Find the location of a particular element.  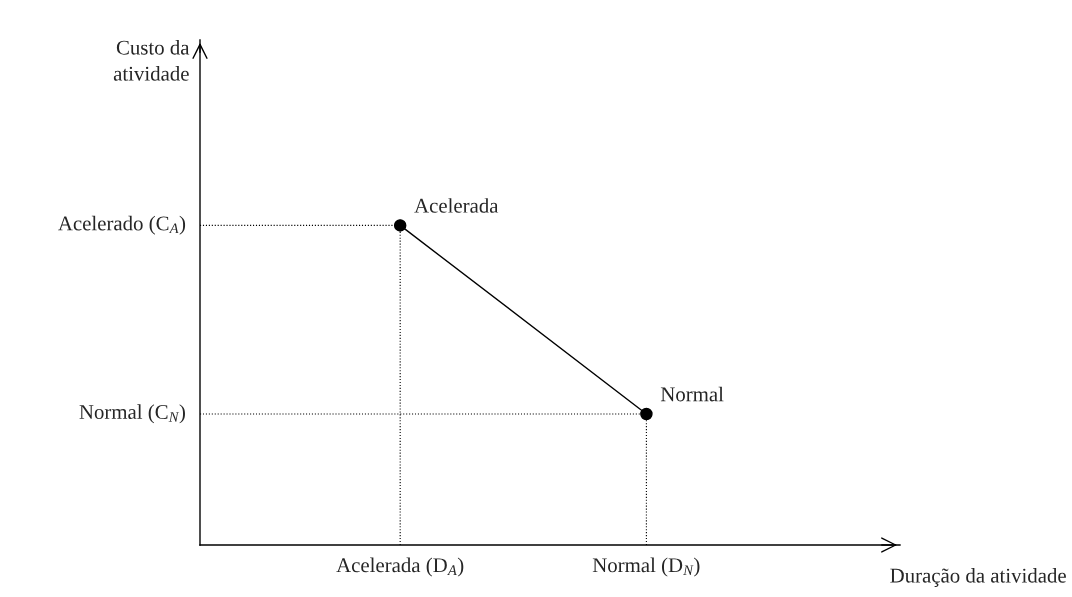

annotation: Normal is located at coordinates (692, 394).